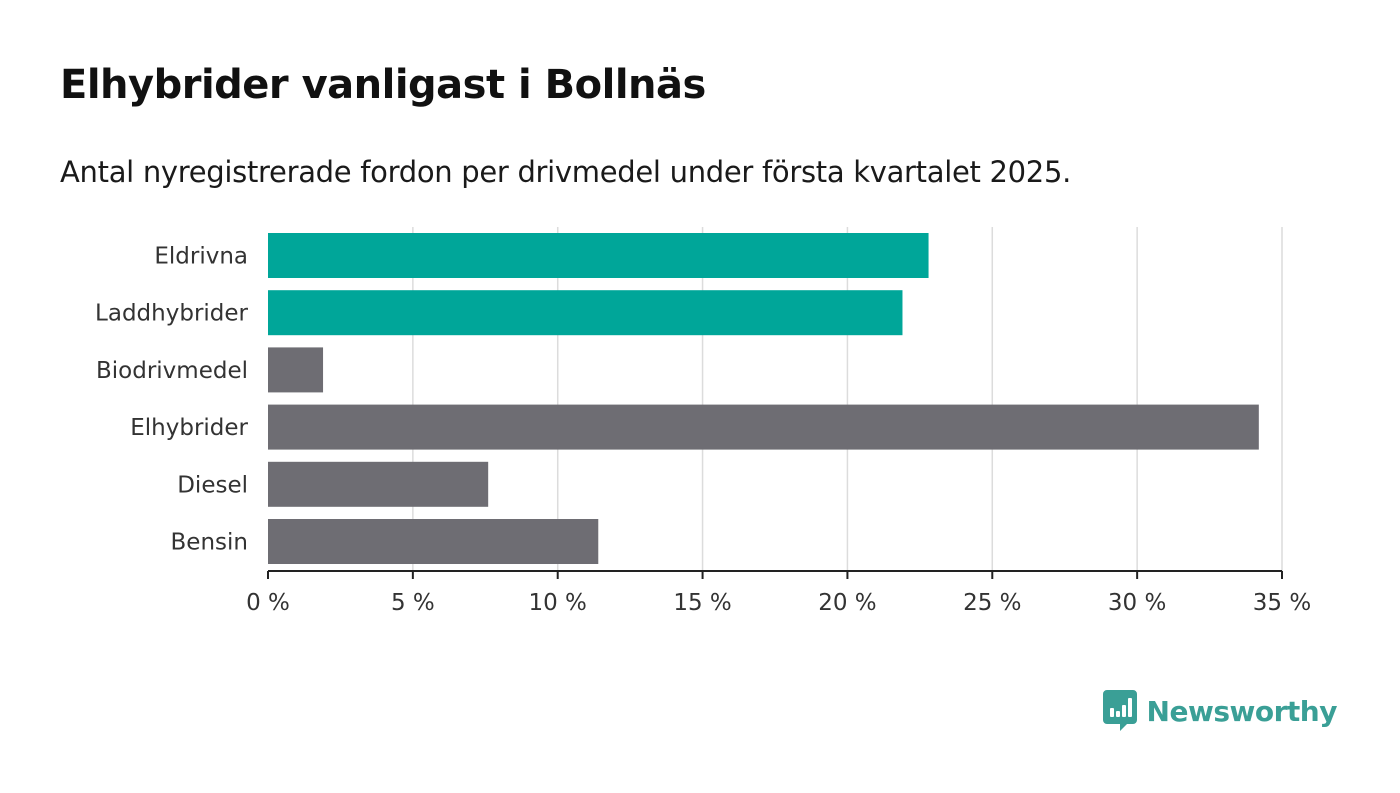  I want to click on category-label: Diesel, so click(212, 485).